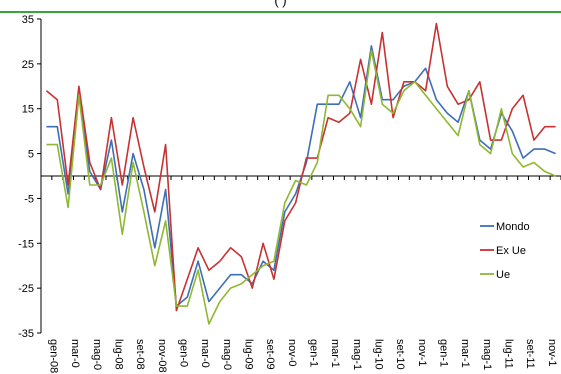 The width and height of the screenshot is (561, 374). What do you see at coordinates (26, 334) in the screenshot?
I see `y-tick-label: -35` at bounding box center [26, 334].